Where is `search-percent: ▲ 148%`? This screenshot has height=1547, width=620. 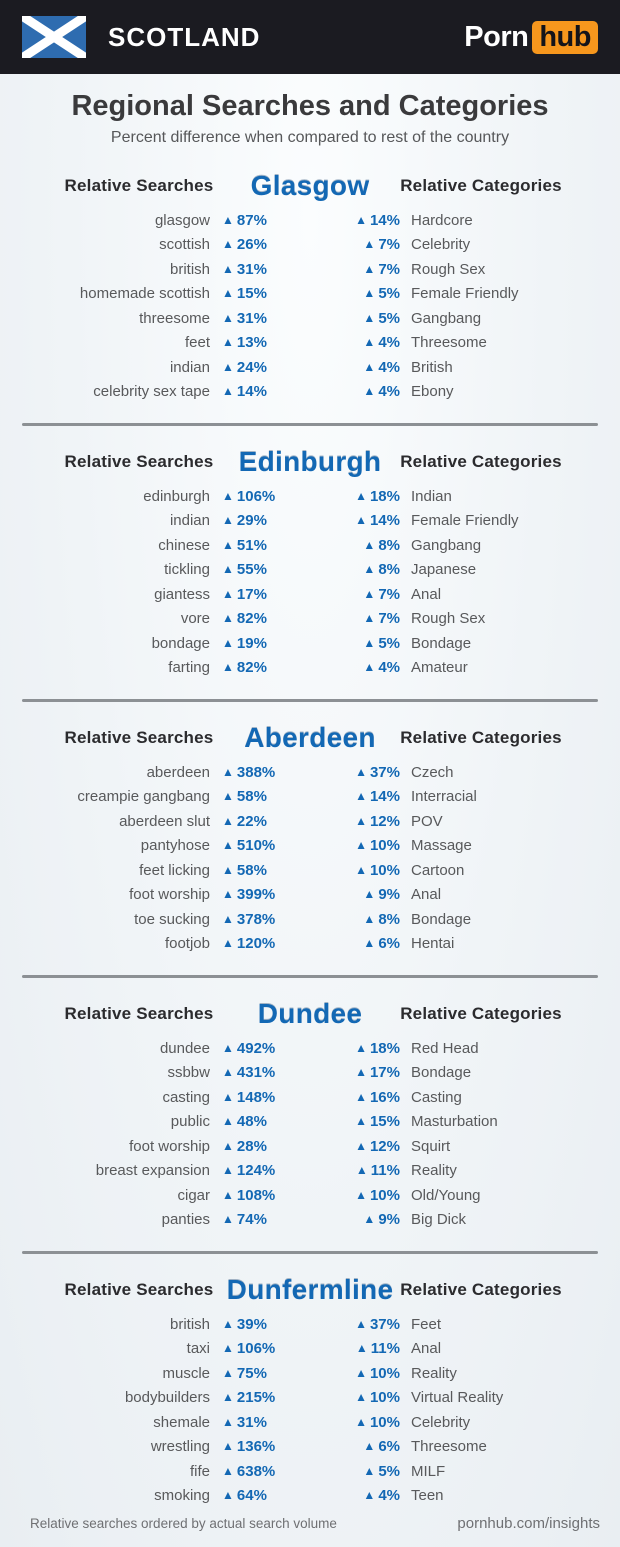 search-percent: ▲ 148% is located at coordinates (265, 1097).